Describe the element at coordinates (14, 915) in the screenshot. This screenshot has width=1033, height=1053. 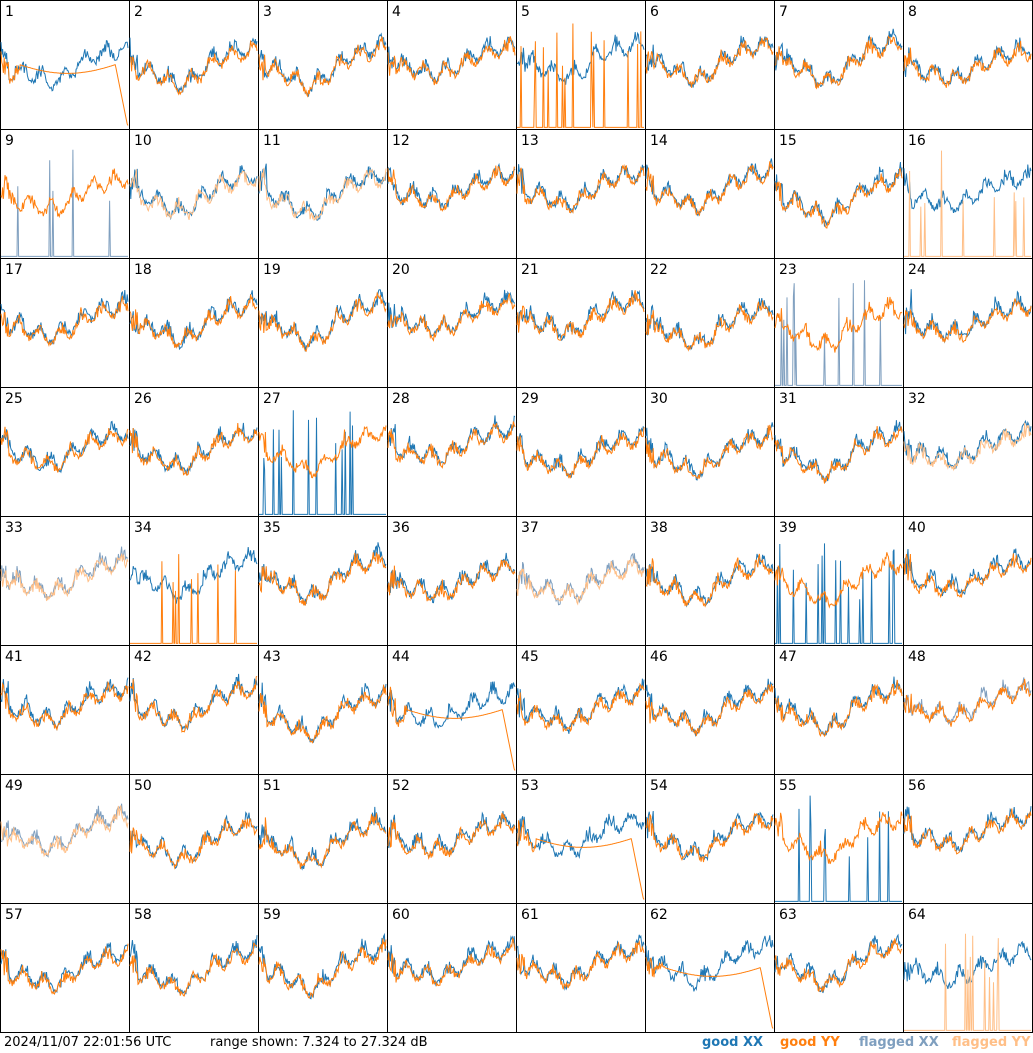
I see `panel-label: 57` at that location.